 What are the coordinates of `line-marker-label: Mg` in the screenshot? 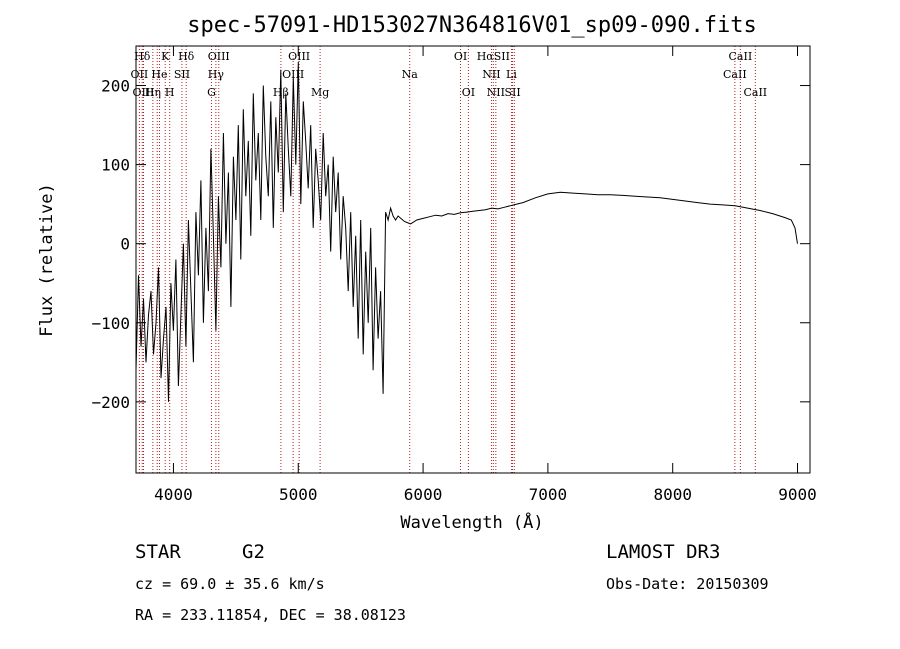 It's located at (320, 92).